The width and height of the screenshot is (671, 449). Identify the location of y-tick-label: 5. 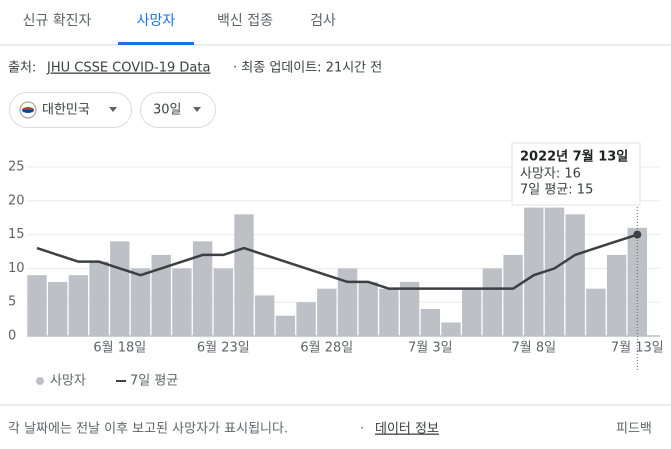
(12, 302).